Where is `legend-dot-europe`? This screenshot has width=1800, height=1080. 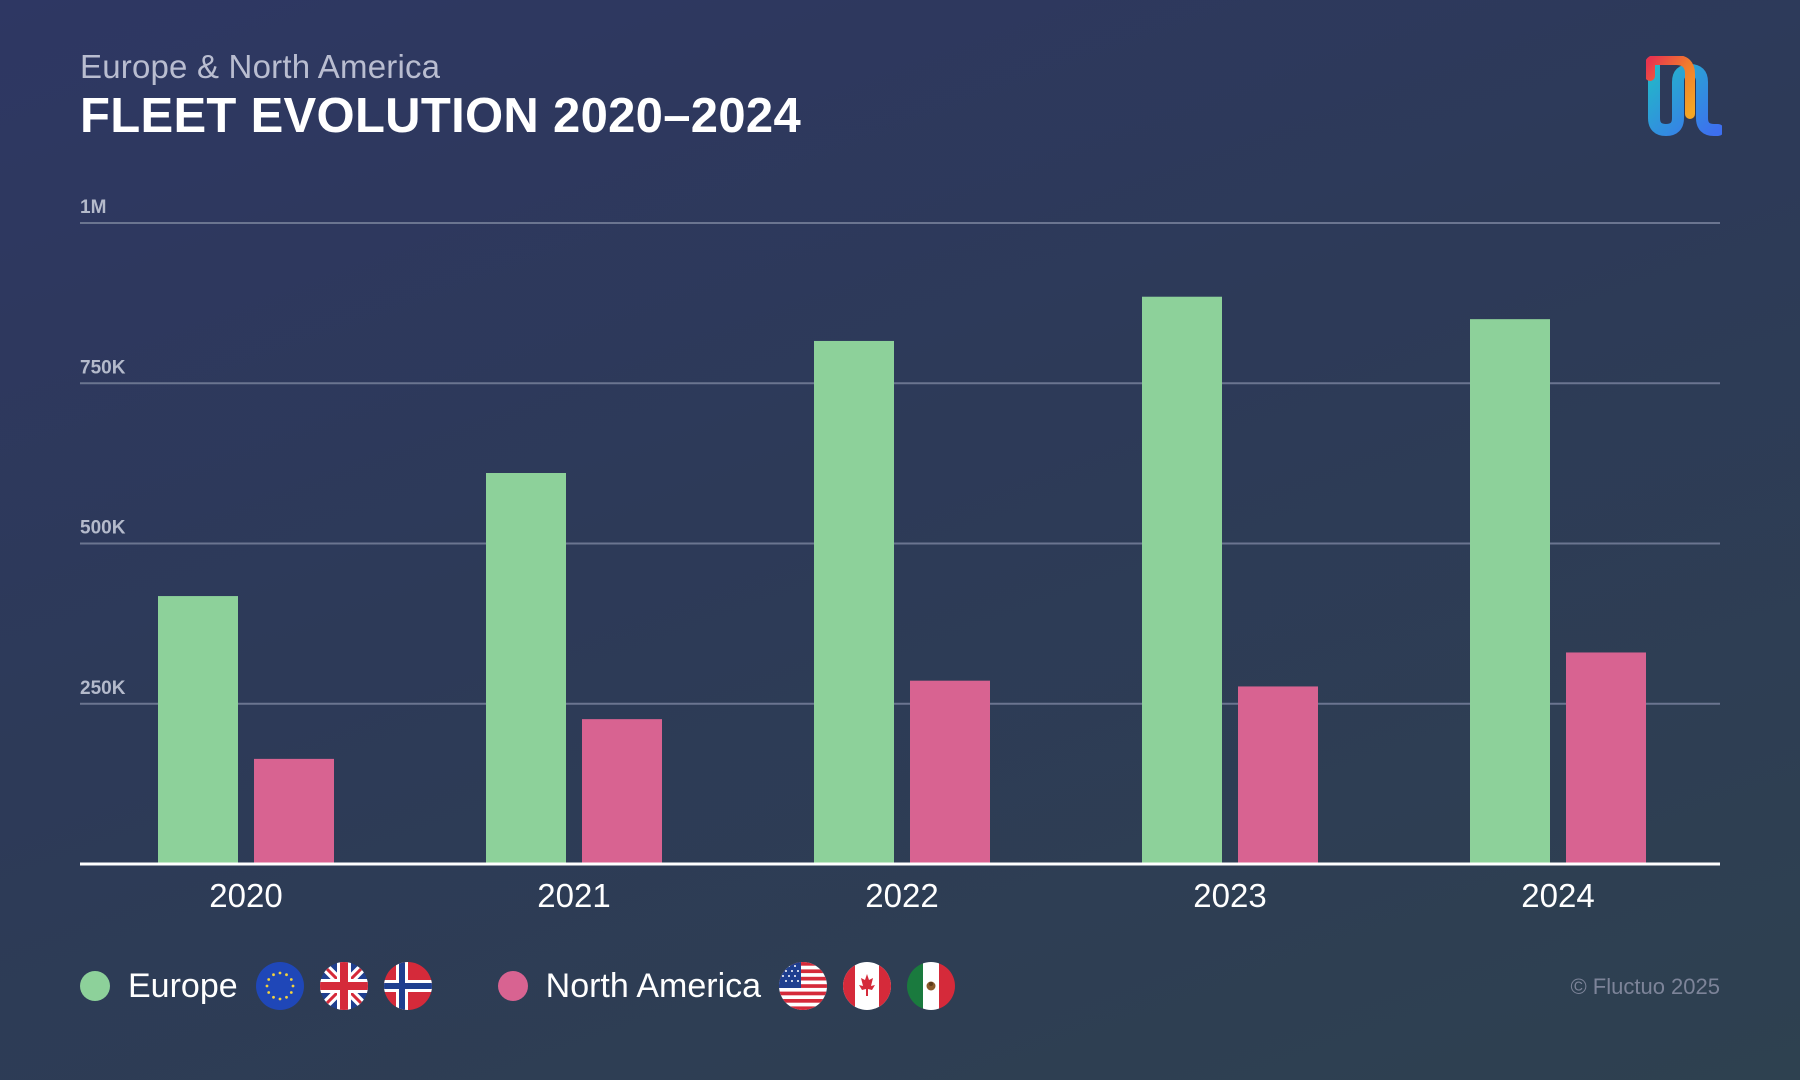
legend-dot-europe is located at coordinates (95, 986).